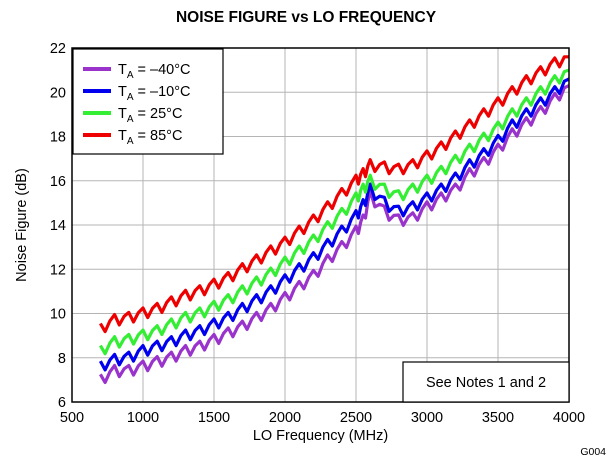 The height and width of the screenshot is (462, 615). I want to click on figure-code: G004, so click(593, 452).